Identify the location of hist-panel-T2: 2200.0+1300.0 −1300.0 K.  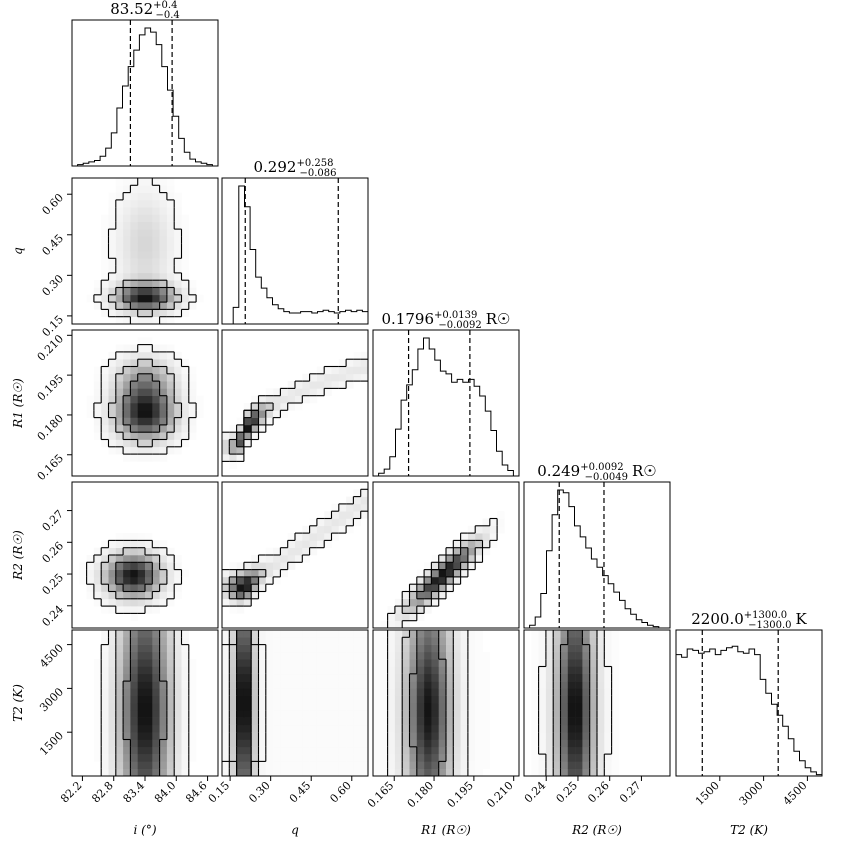
(749, 693).